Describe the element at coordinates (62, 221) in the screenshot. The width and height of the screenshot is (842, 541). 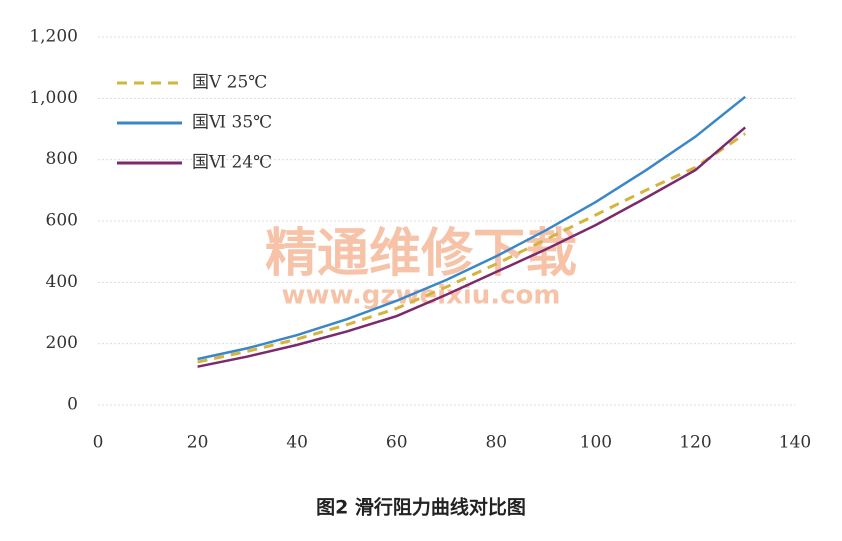
I see `y-tick-label: 600` at that location.